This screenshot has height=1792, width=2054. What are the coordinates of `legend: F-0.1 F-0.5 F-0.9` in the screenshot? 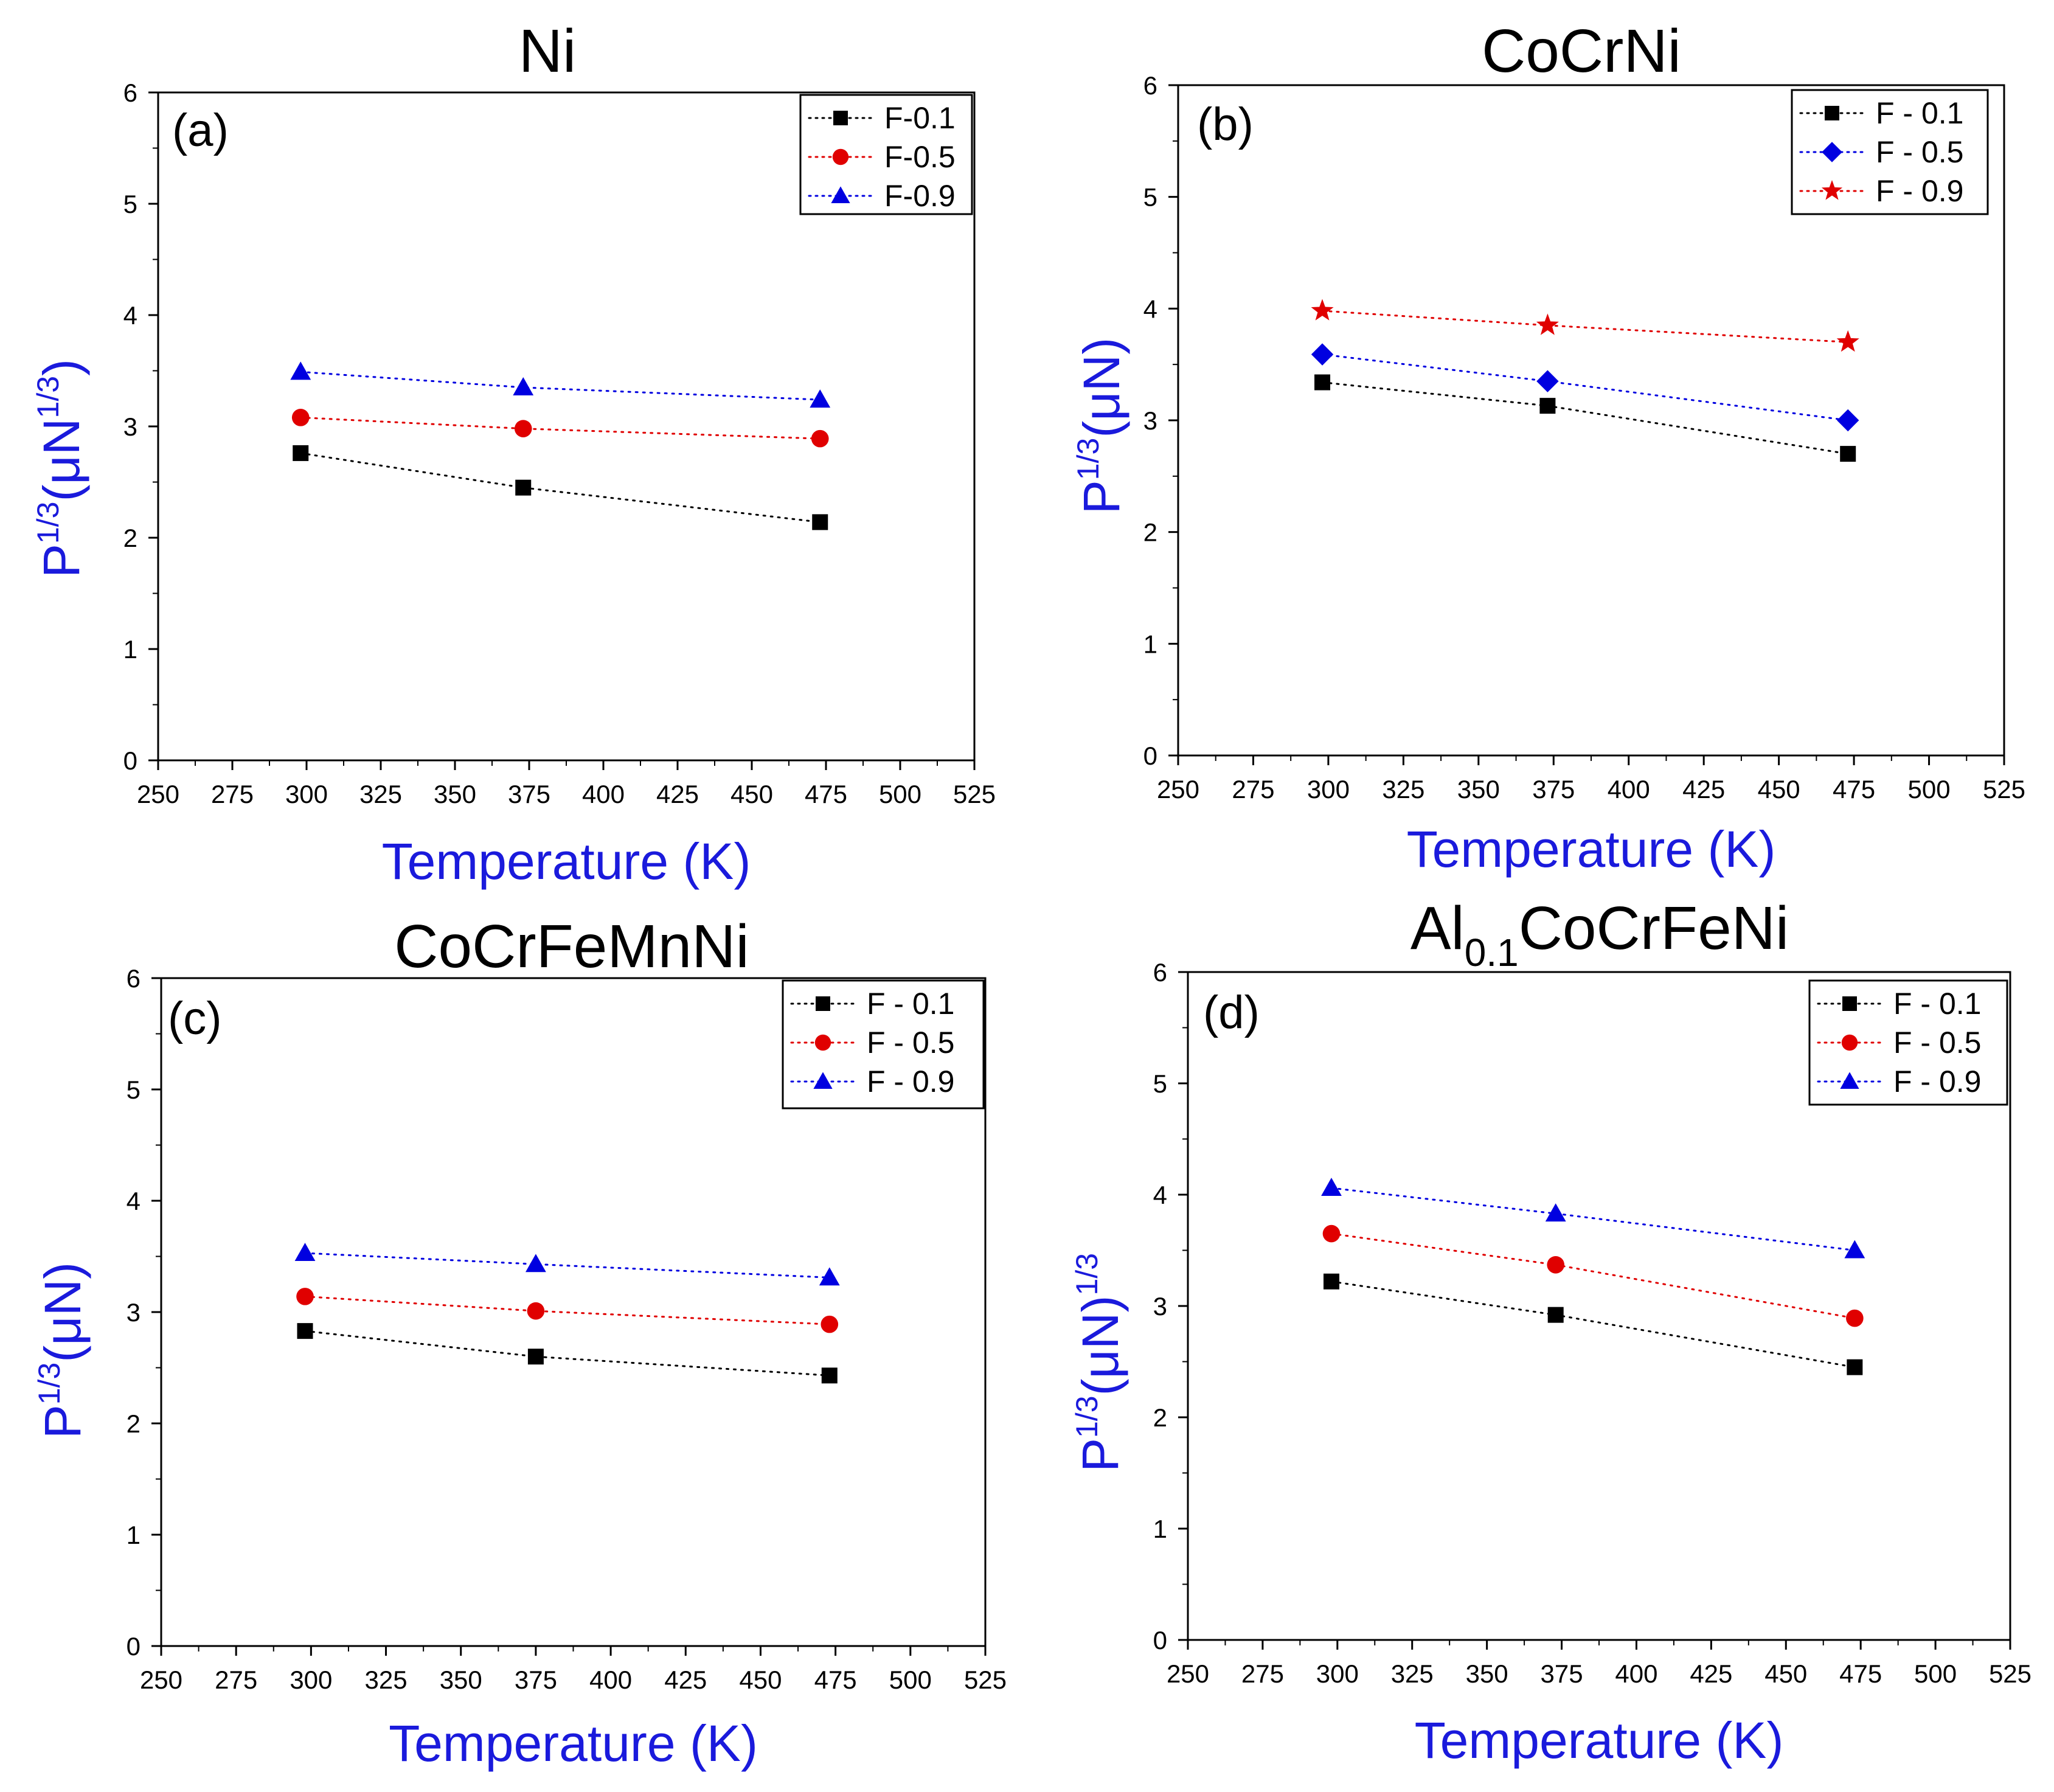 It's located at (886, 154).